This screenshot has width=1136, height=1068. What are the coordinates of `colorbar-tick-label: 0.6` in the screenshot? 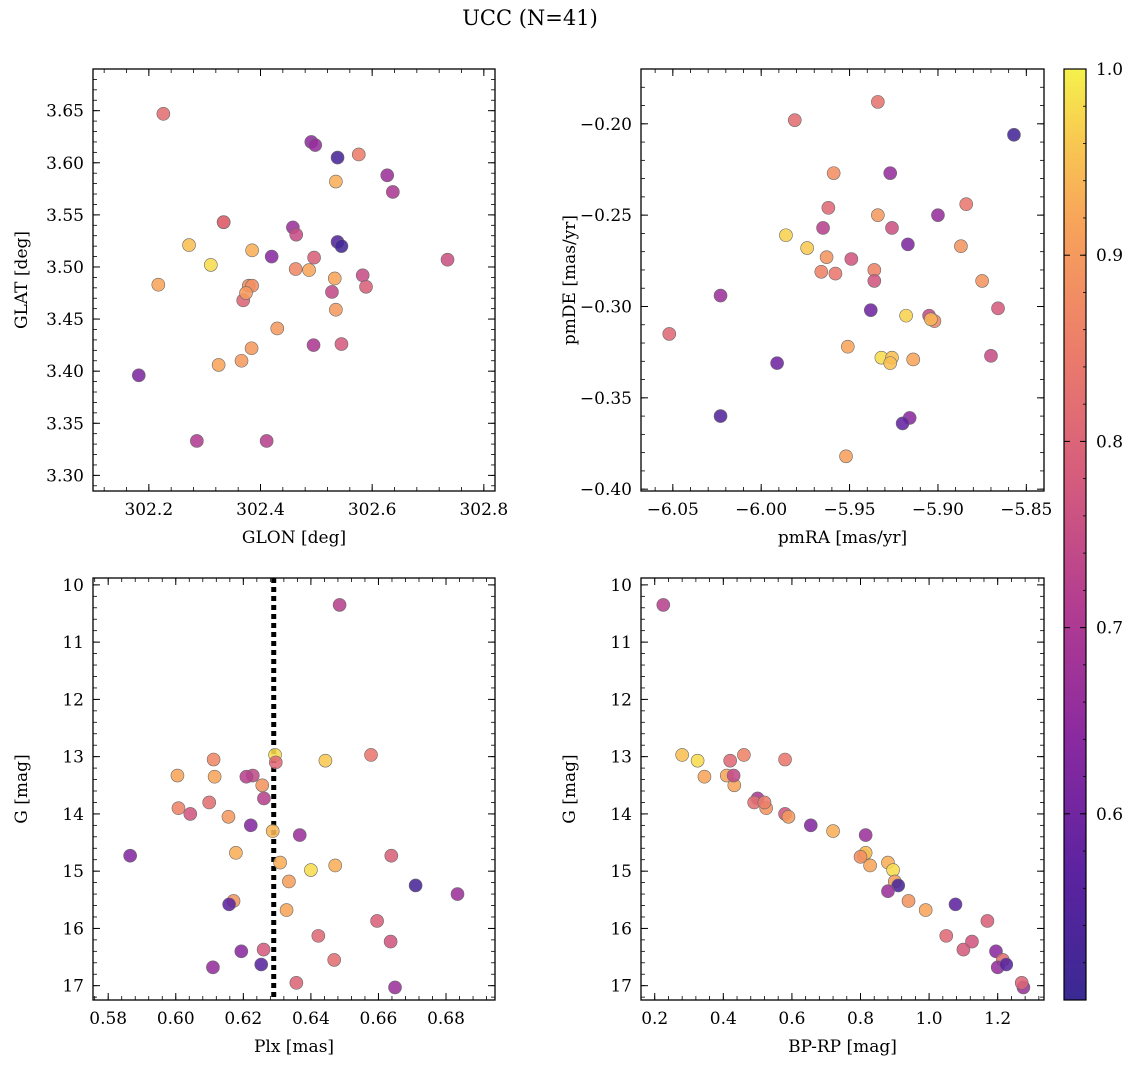 It's located at (1109, 815).